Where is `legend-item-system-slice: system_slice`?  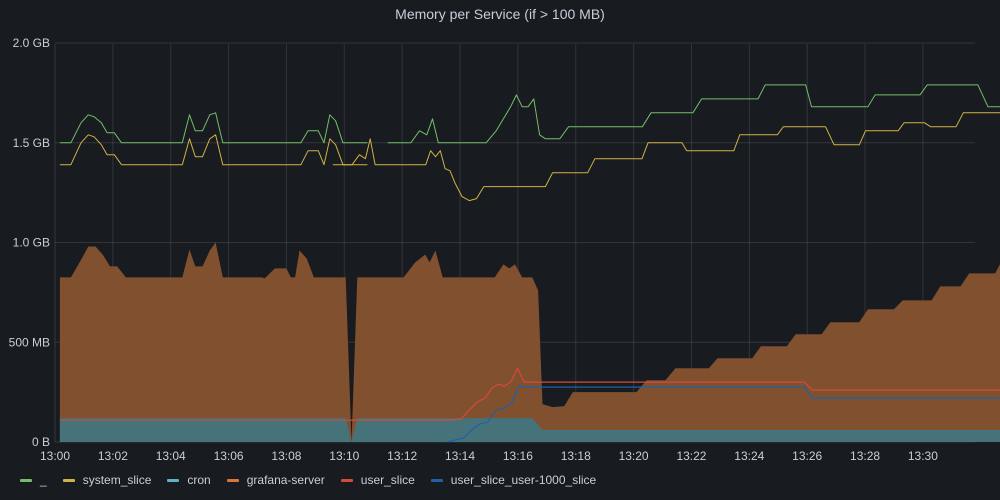 legend-item-system-slice: system_slice is located at coordinates (107, 480).